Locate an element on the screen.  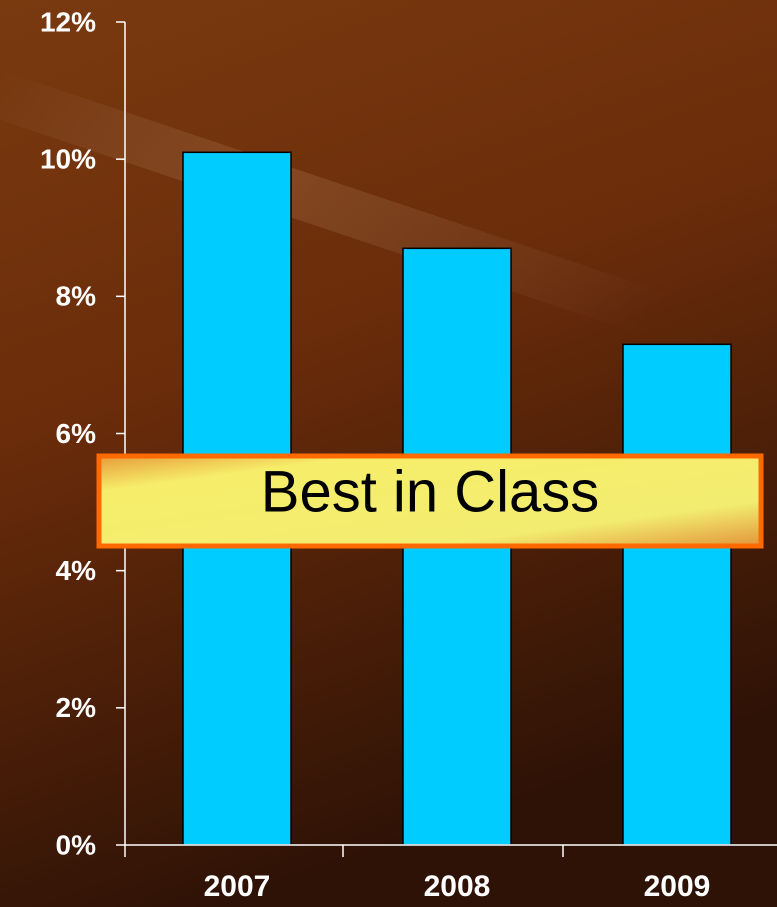
y-tick-label: 6% is located at coordinates (76, 433).